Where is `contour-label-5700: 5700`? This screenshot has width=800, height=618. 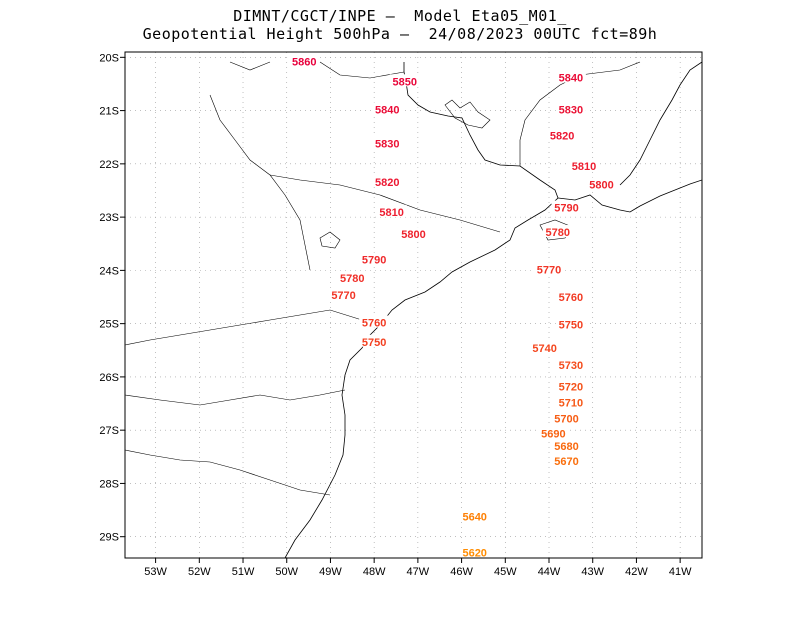
contour-label-5700: 5700 is located at coordinates (566, 419).